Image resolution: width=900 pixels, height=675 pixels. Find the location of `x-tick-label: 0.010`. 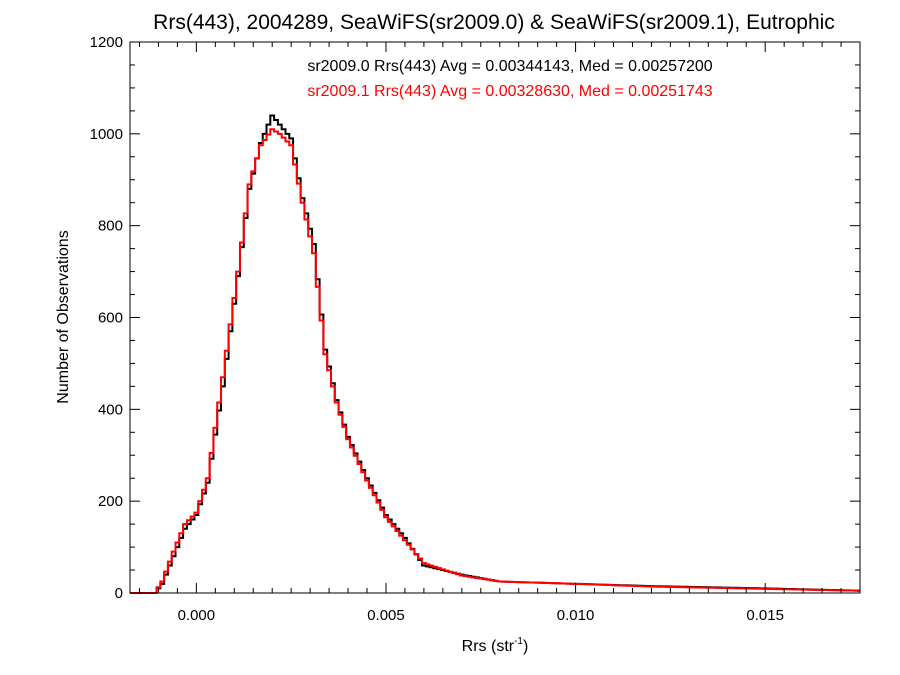

x-tick-label: 0.010 is located at coordinates (576, 615).